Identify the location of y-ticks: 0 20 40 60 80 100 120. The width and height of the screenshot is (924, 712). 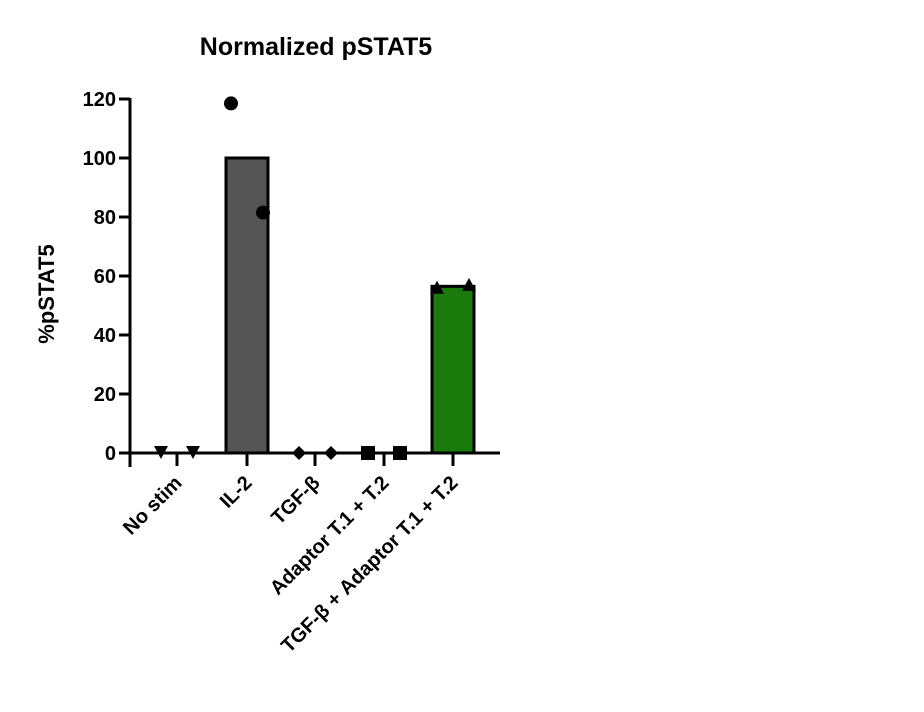
(106, 277).